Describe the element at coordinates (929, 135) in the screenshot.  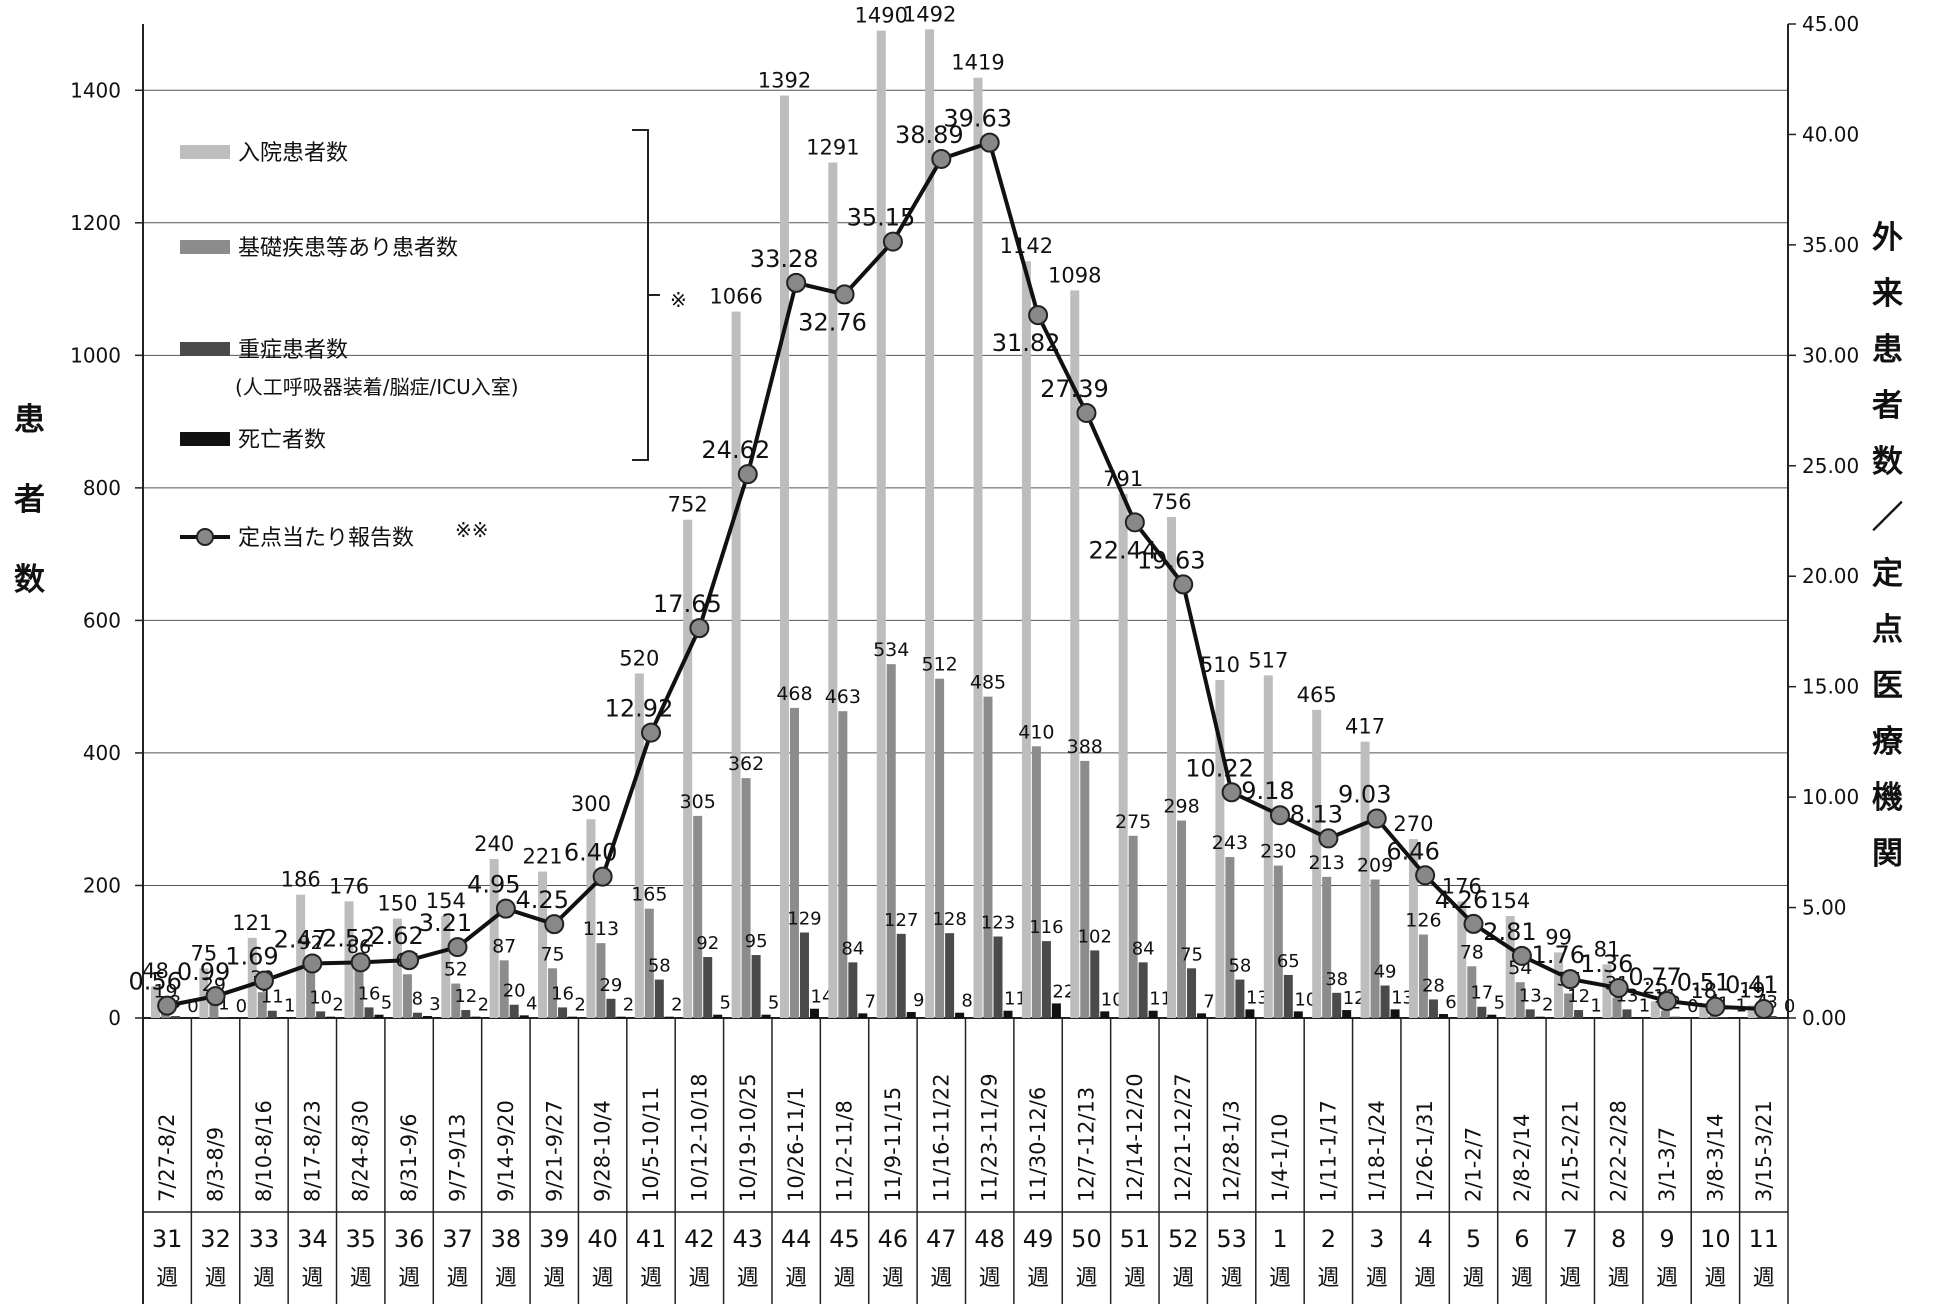
I see `line-value-label: 38.89` at that location.